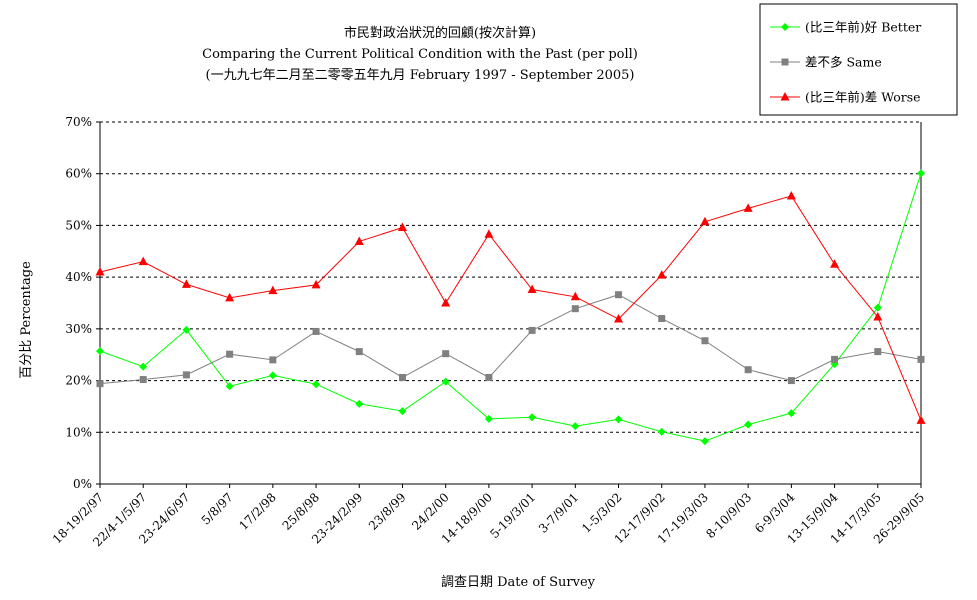  Describe the element at coordinates (82, 484) in the screenshot. I see `y-tick-label: 0%` at that location.